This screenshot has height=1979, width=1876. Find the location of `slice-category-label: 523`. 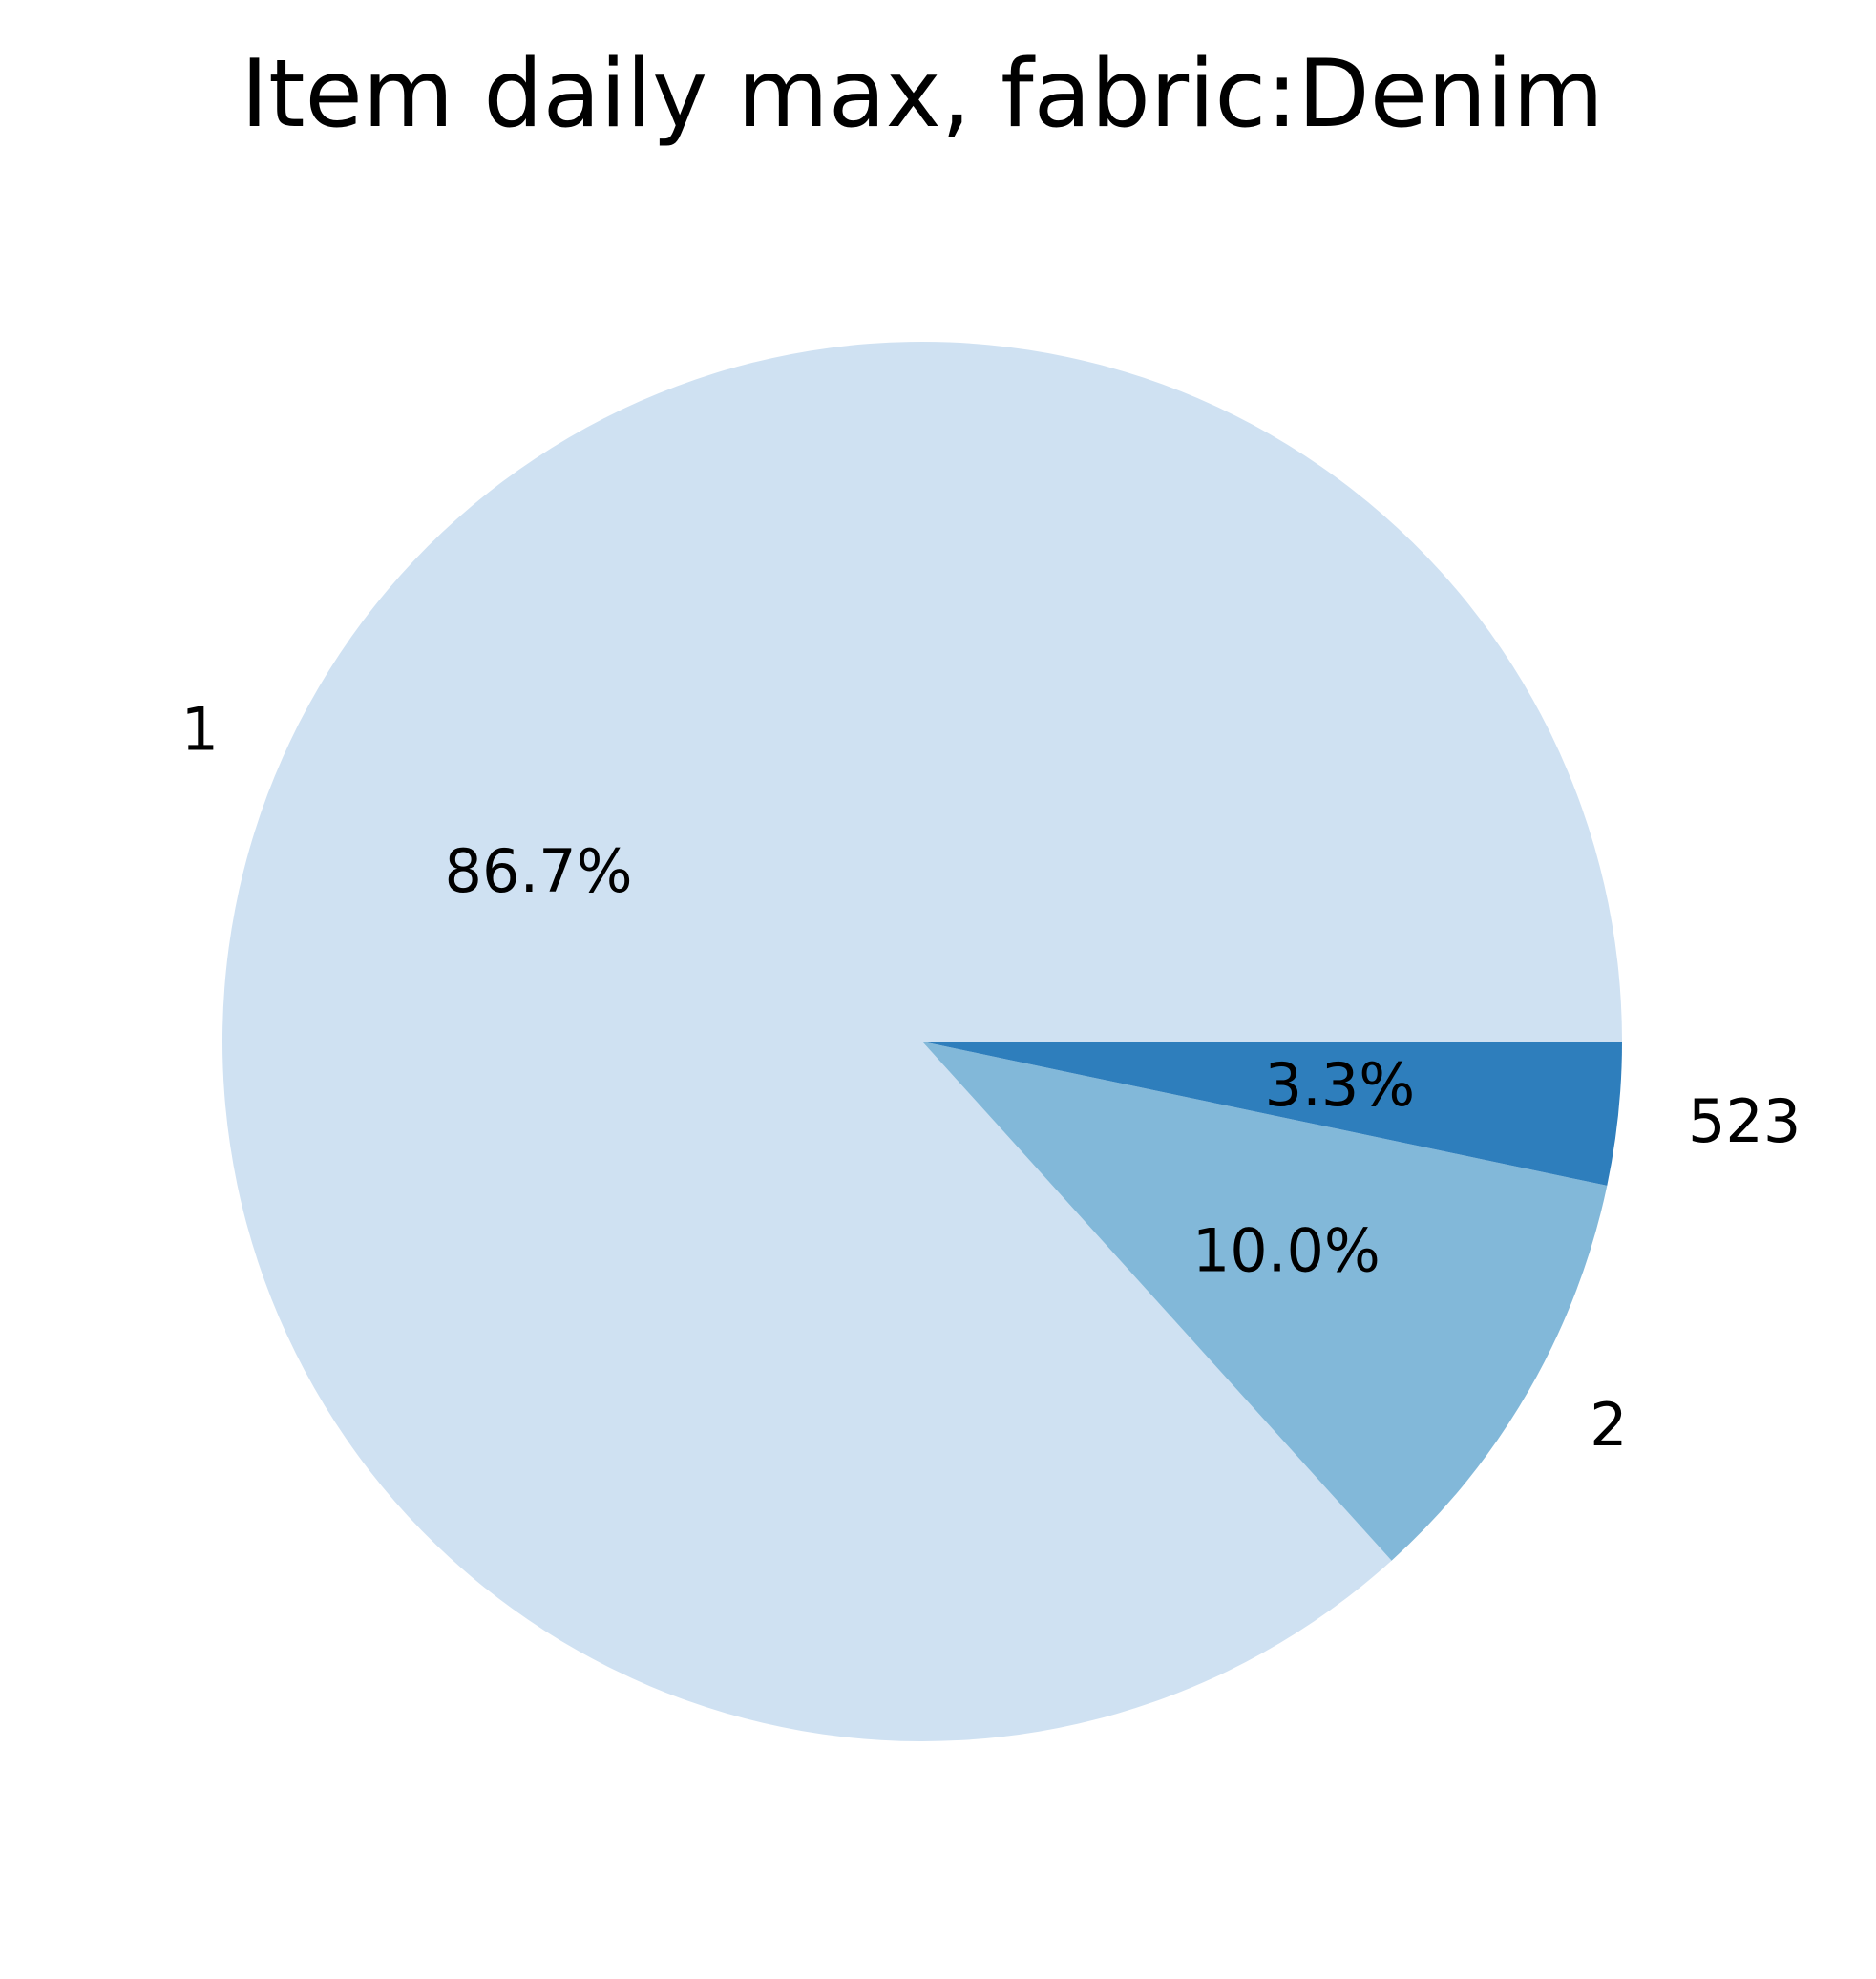

slice-category-label: 523 is located at coordinates (1744, 1121).